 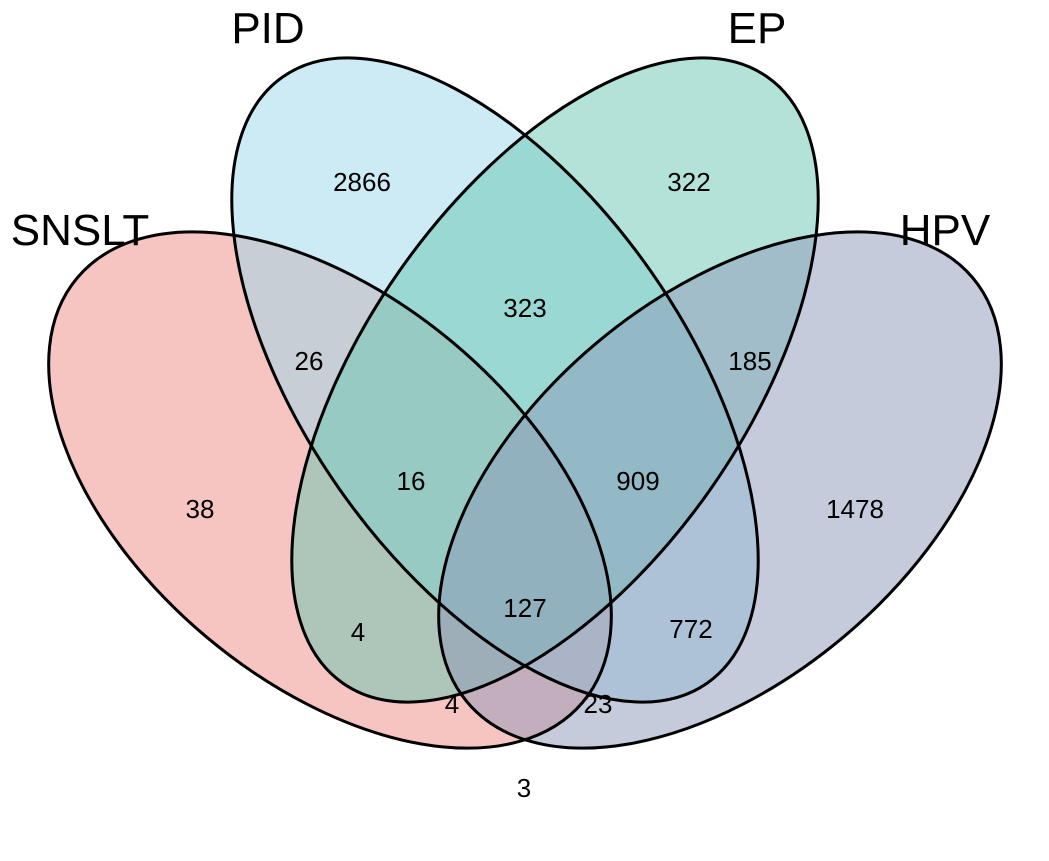 I want to click on region-count: 16, so click(x=411, y=481).